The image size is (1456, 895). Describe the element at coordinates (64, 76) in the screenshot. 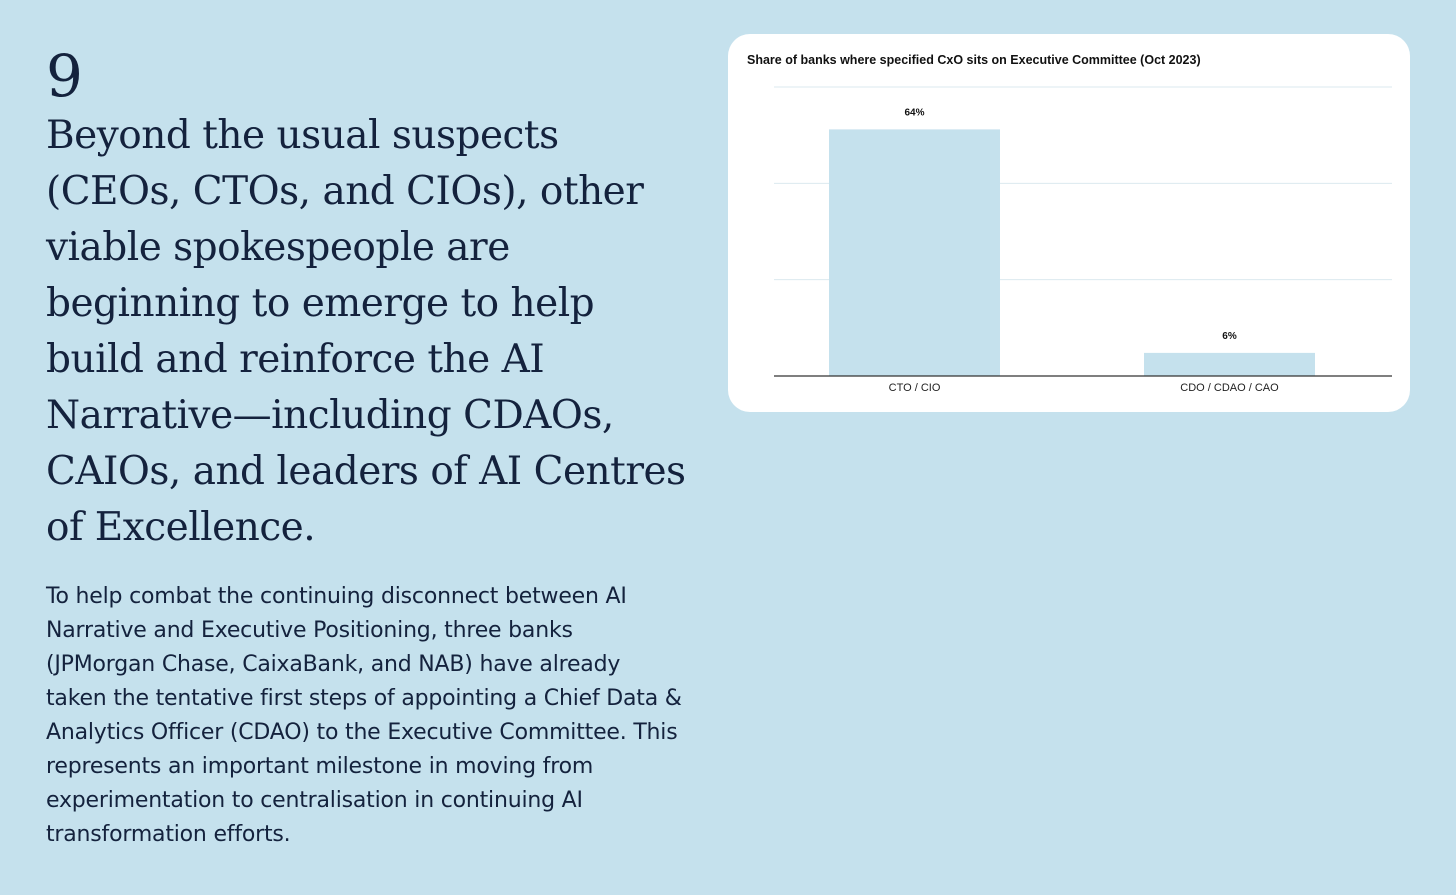

I see `section-number: 9` at that location.